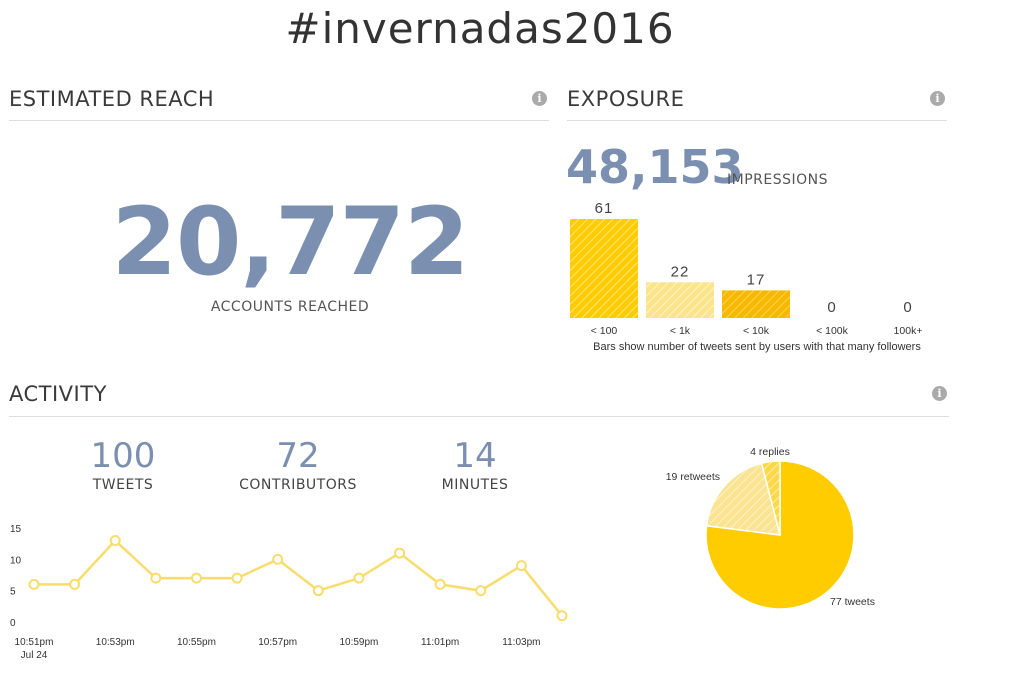 Image resolution: width=1016 pixels, height=684 pixels. What do you see at coordinates (58, 394) in the screenshot?
I see `activity-title: ACTIVITY` at bounding box center [58, 394].